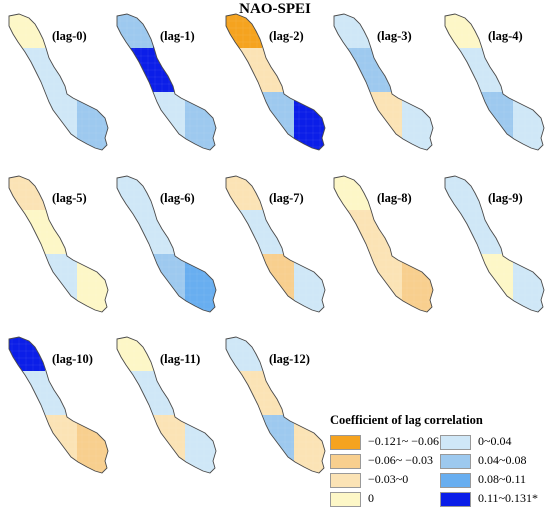 Image resolution: width=550 pixels, height=513 pixels. Describe the element at coordinates (505, 36) in the screenshot. I see `panel-label-lag-4: (lag-4)` at that location.